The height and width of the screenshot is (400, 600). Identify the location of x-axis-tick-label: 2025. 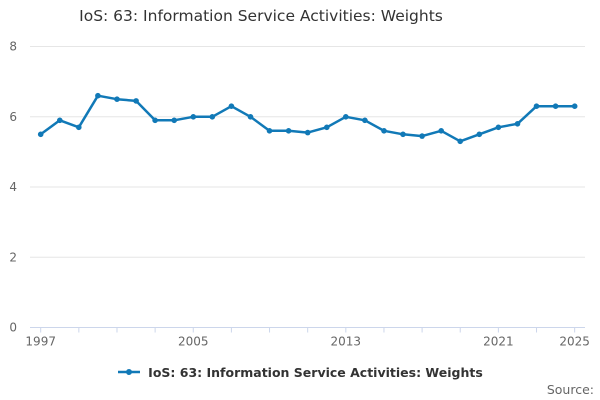
(574, 342).